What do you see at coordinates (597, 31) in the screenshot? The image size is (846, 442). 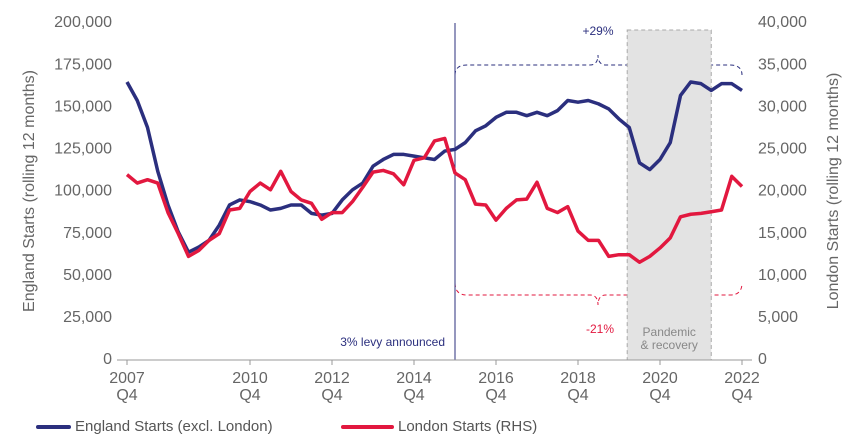 I see `england-change: +29%` at bounding box center [597, 31].